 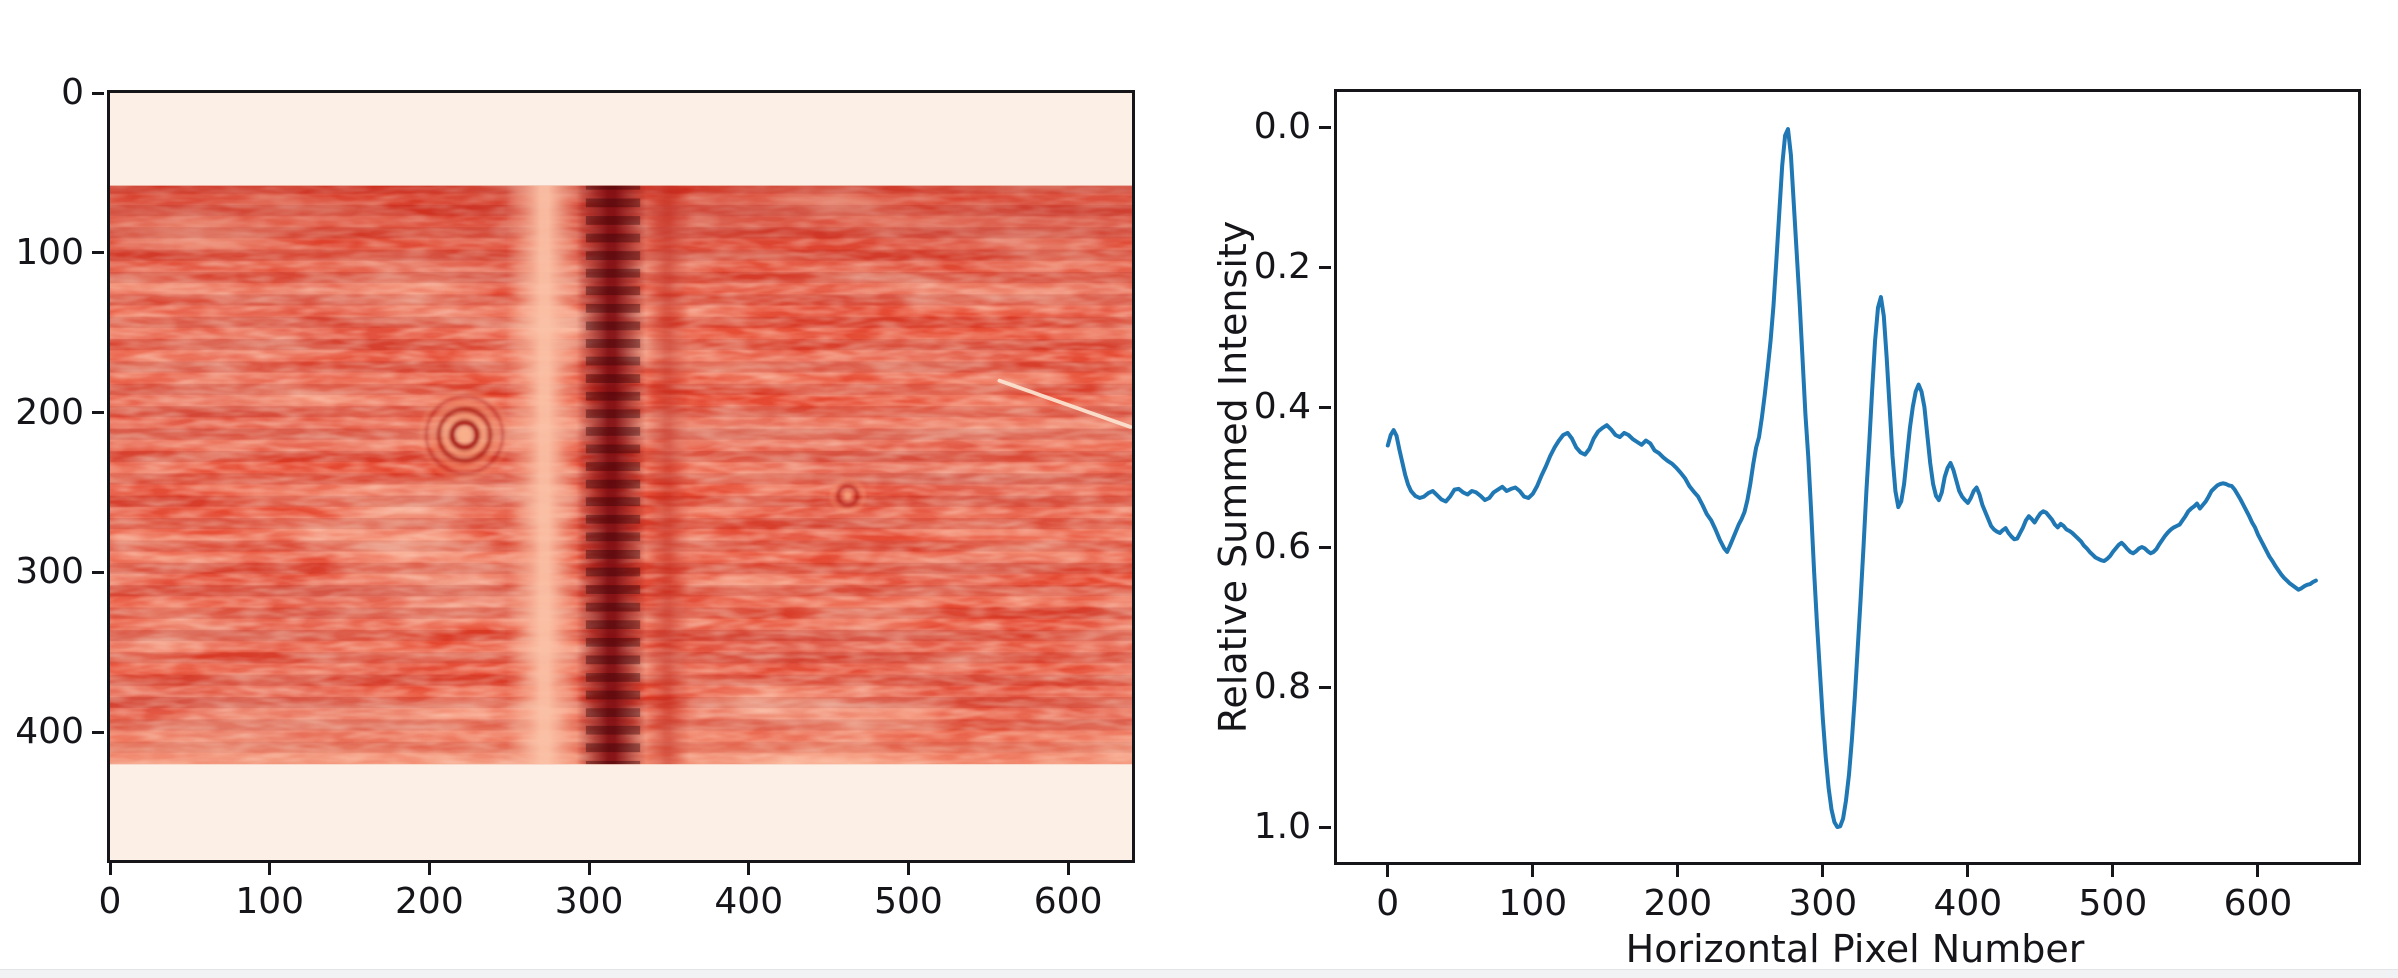 I want to click on y-tick-label: 0.8, so click(x=1282, y=686).